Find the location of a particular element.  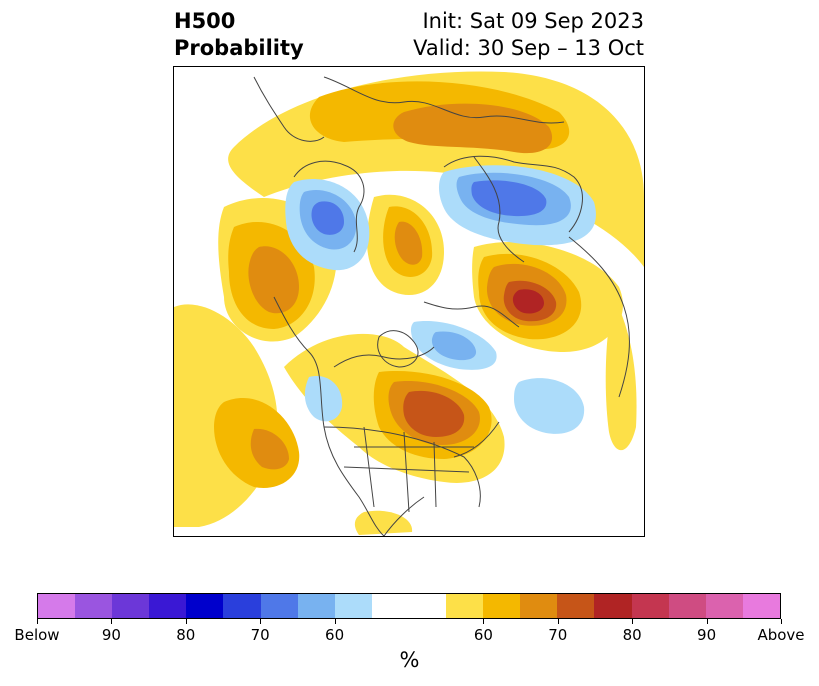

above-normal-90-region is located at coordinates (528, 301).